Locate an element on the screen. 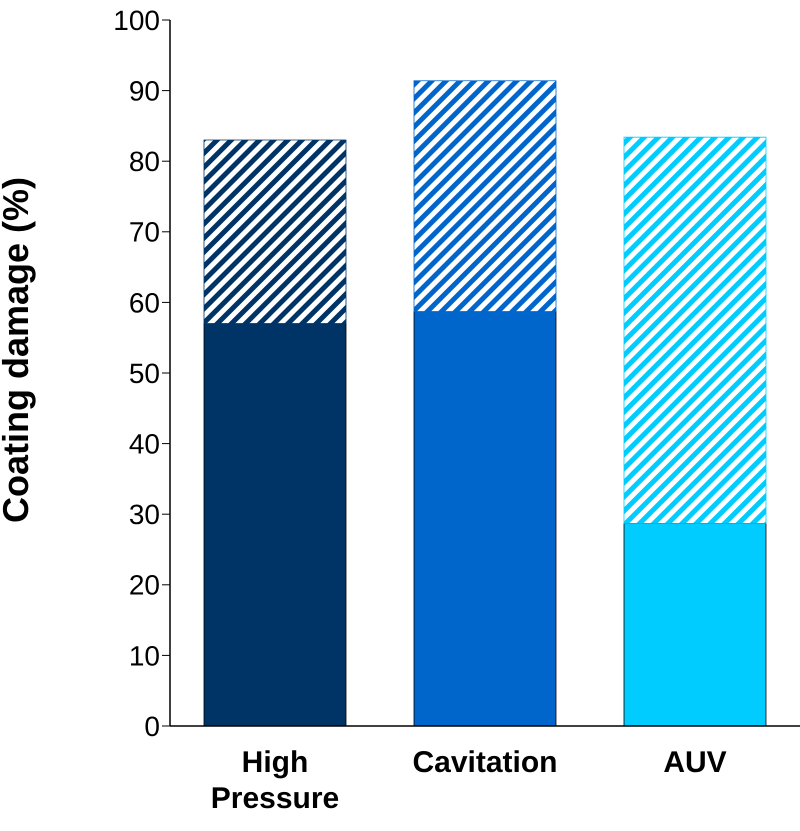 The image size is (800, 831). y-tick-label: 70 is located at coordinates (144, 232).